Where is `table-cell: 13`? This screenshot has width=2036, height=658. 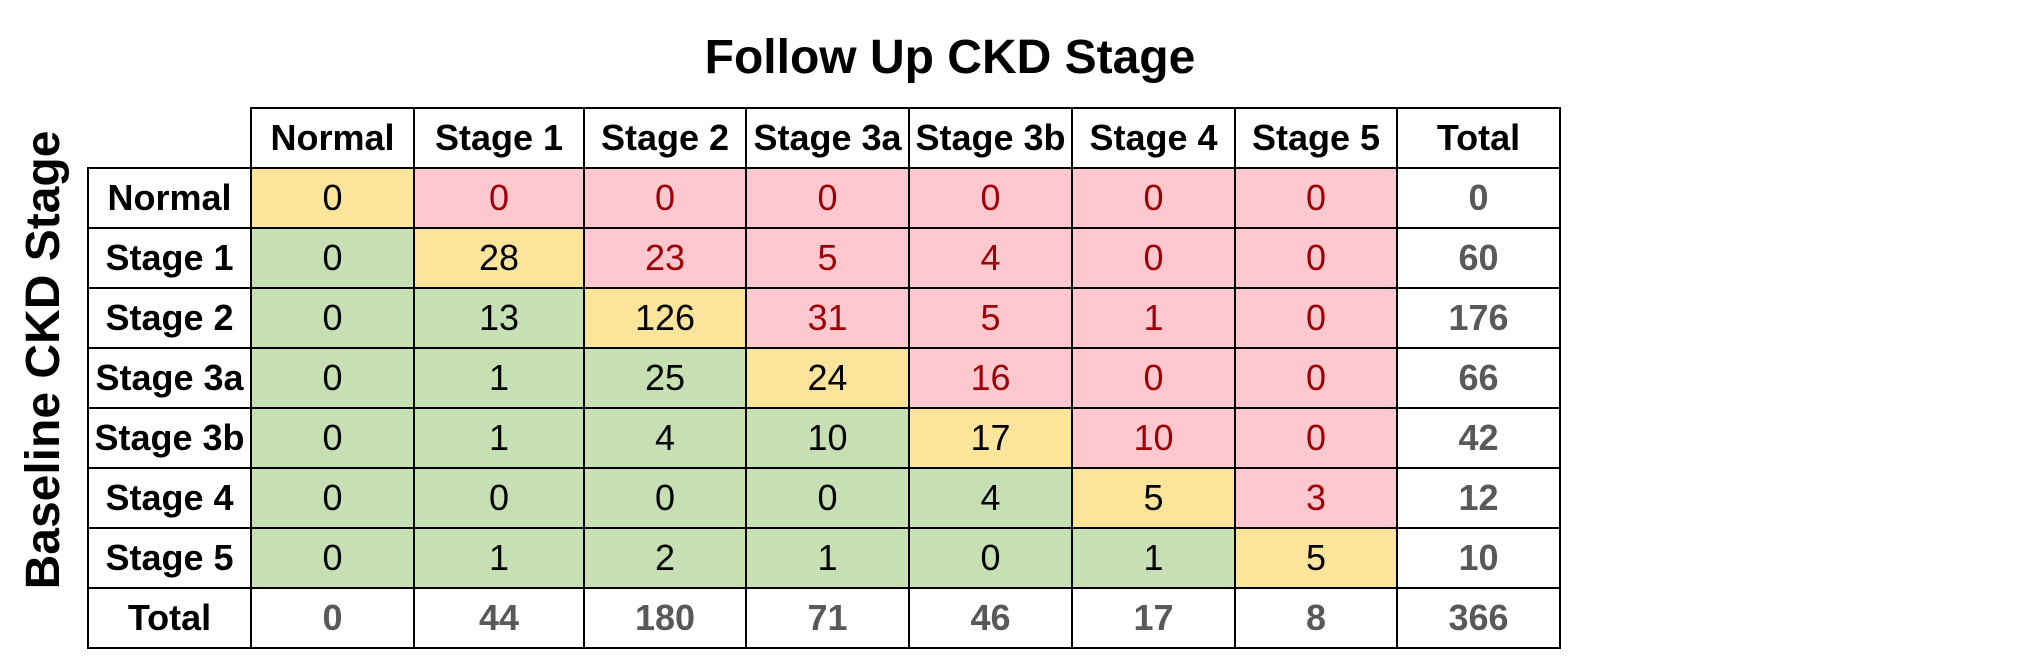
table-cell: 13 is located at coordinates (499, 318).